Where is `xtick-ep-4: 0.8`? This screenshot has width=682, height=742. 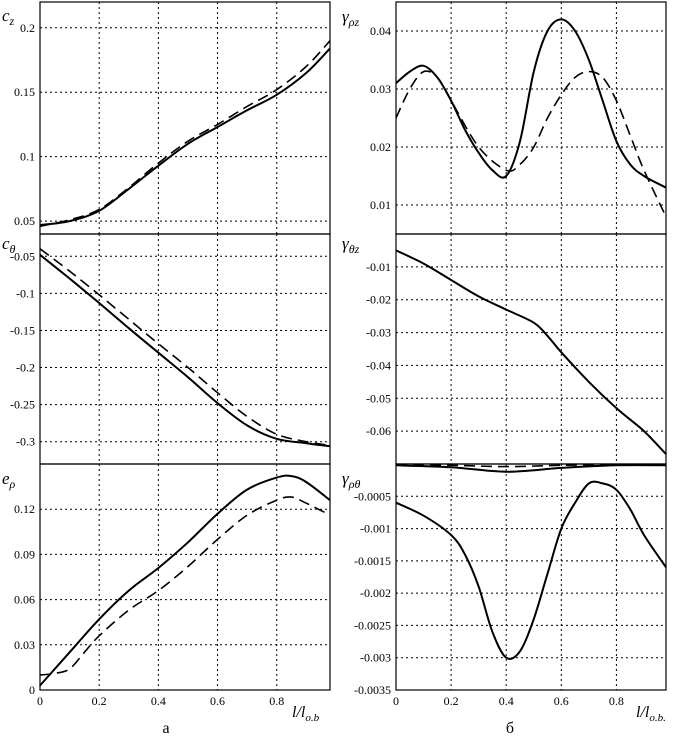
xtick-ep-4: 0.8 is located at coordinates (276, 701).